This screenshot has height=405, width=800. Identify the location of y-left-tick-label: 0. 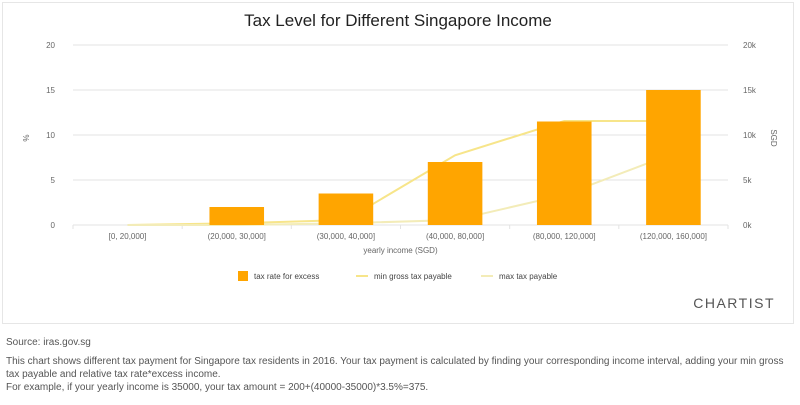
(53, 225).